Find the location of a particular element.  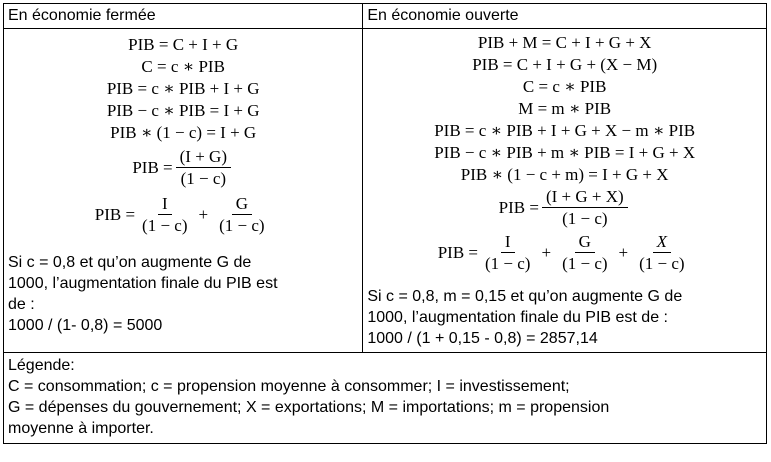

open-frac2-plus-2: + is located at coordinates (623, 252).